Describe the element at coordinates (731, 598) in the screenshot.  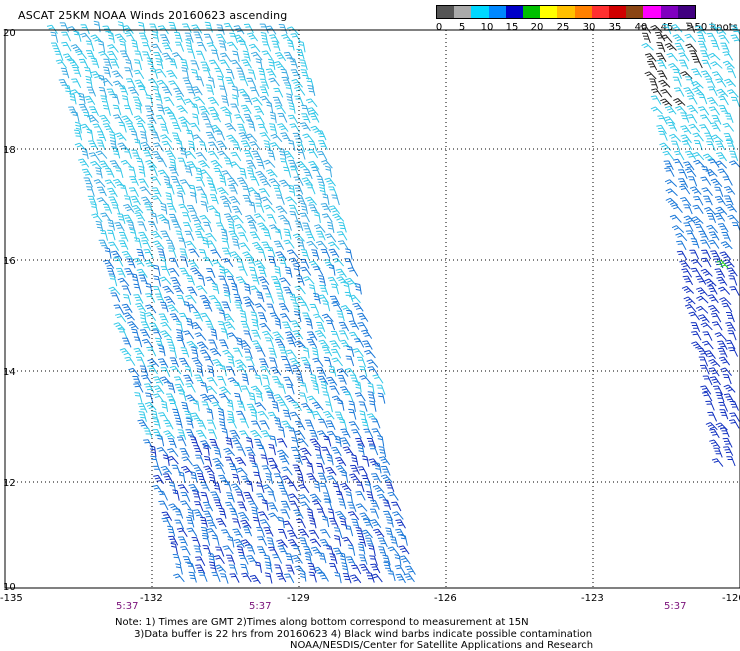
I see `longitude-tick-label: -120` at that location.